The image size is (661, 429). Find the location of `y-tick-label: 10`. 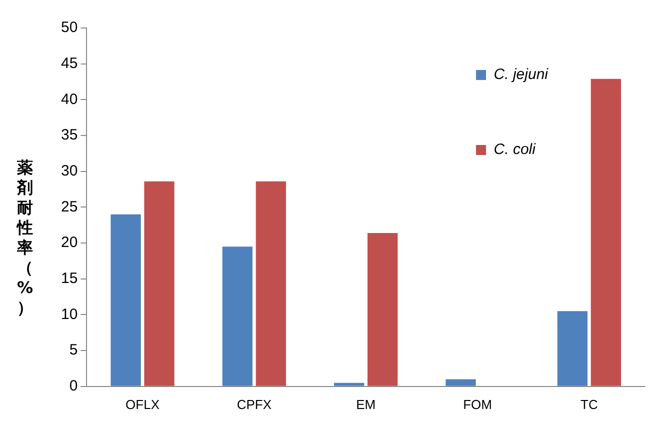

y-tick-label: 10 is located at coordinates (69, 314).